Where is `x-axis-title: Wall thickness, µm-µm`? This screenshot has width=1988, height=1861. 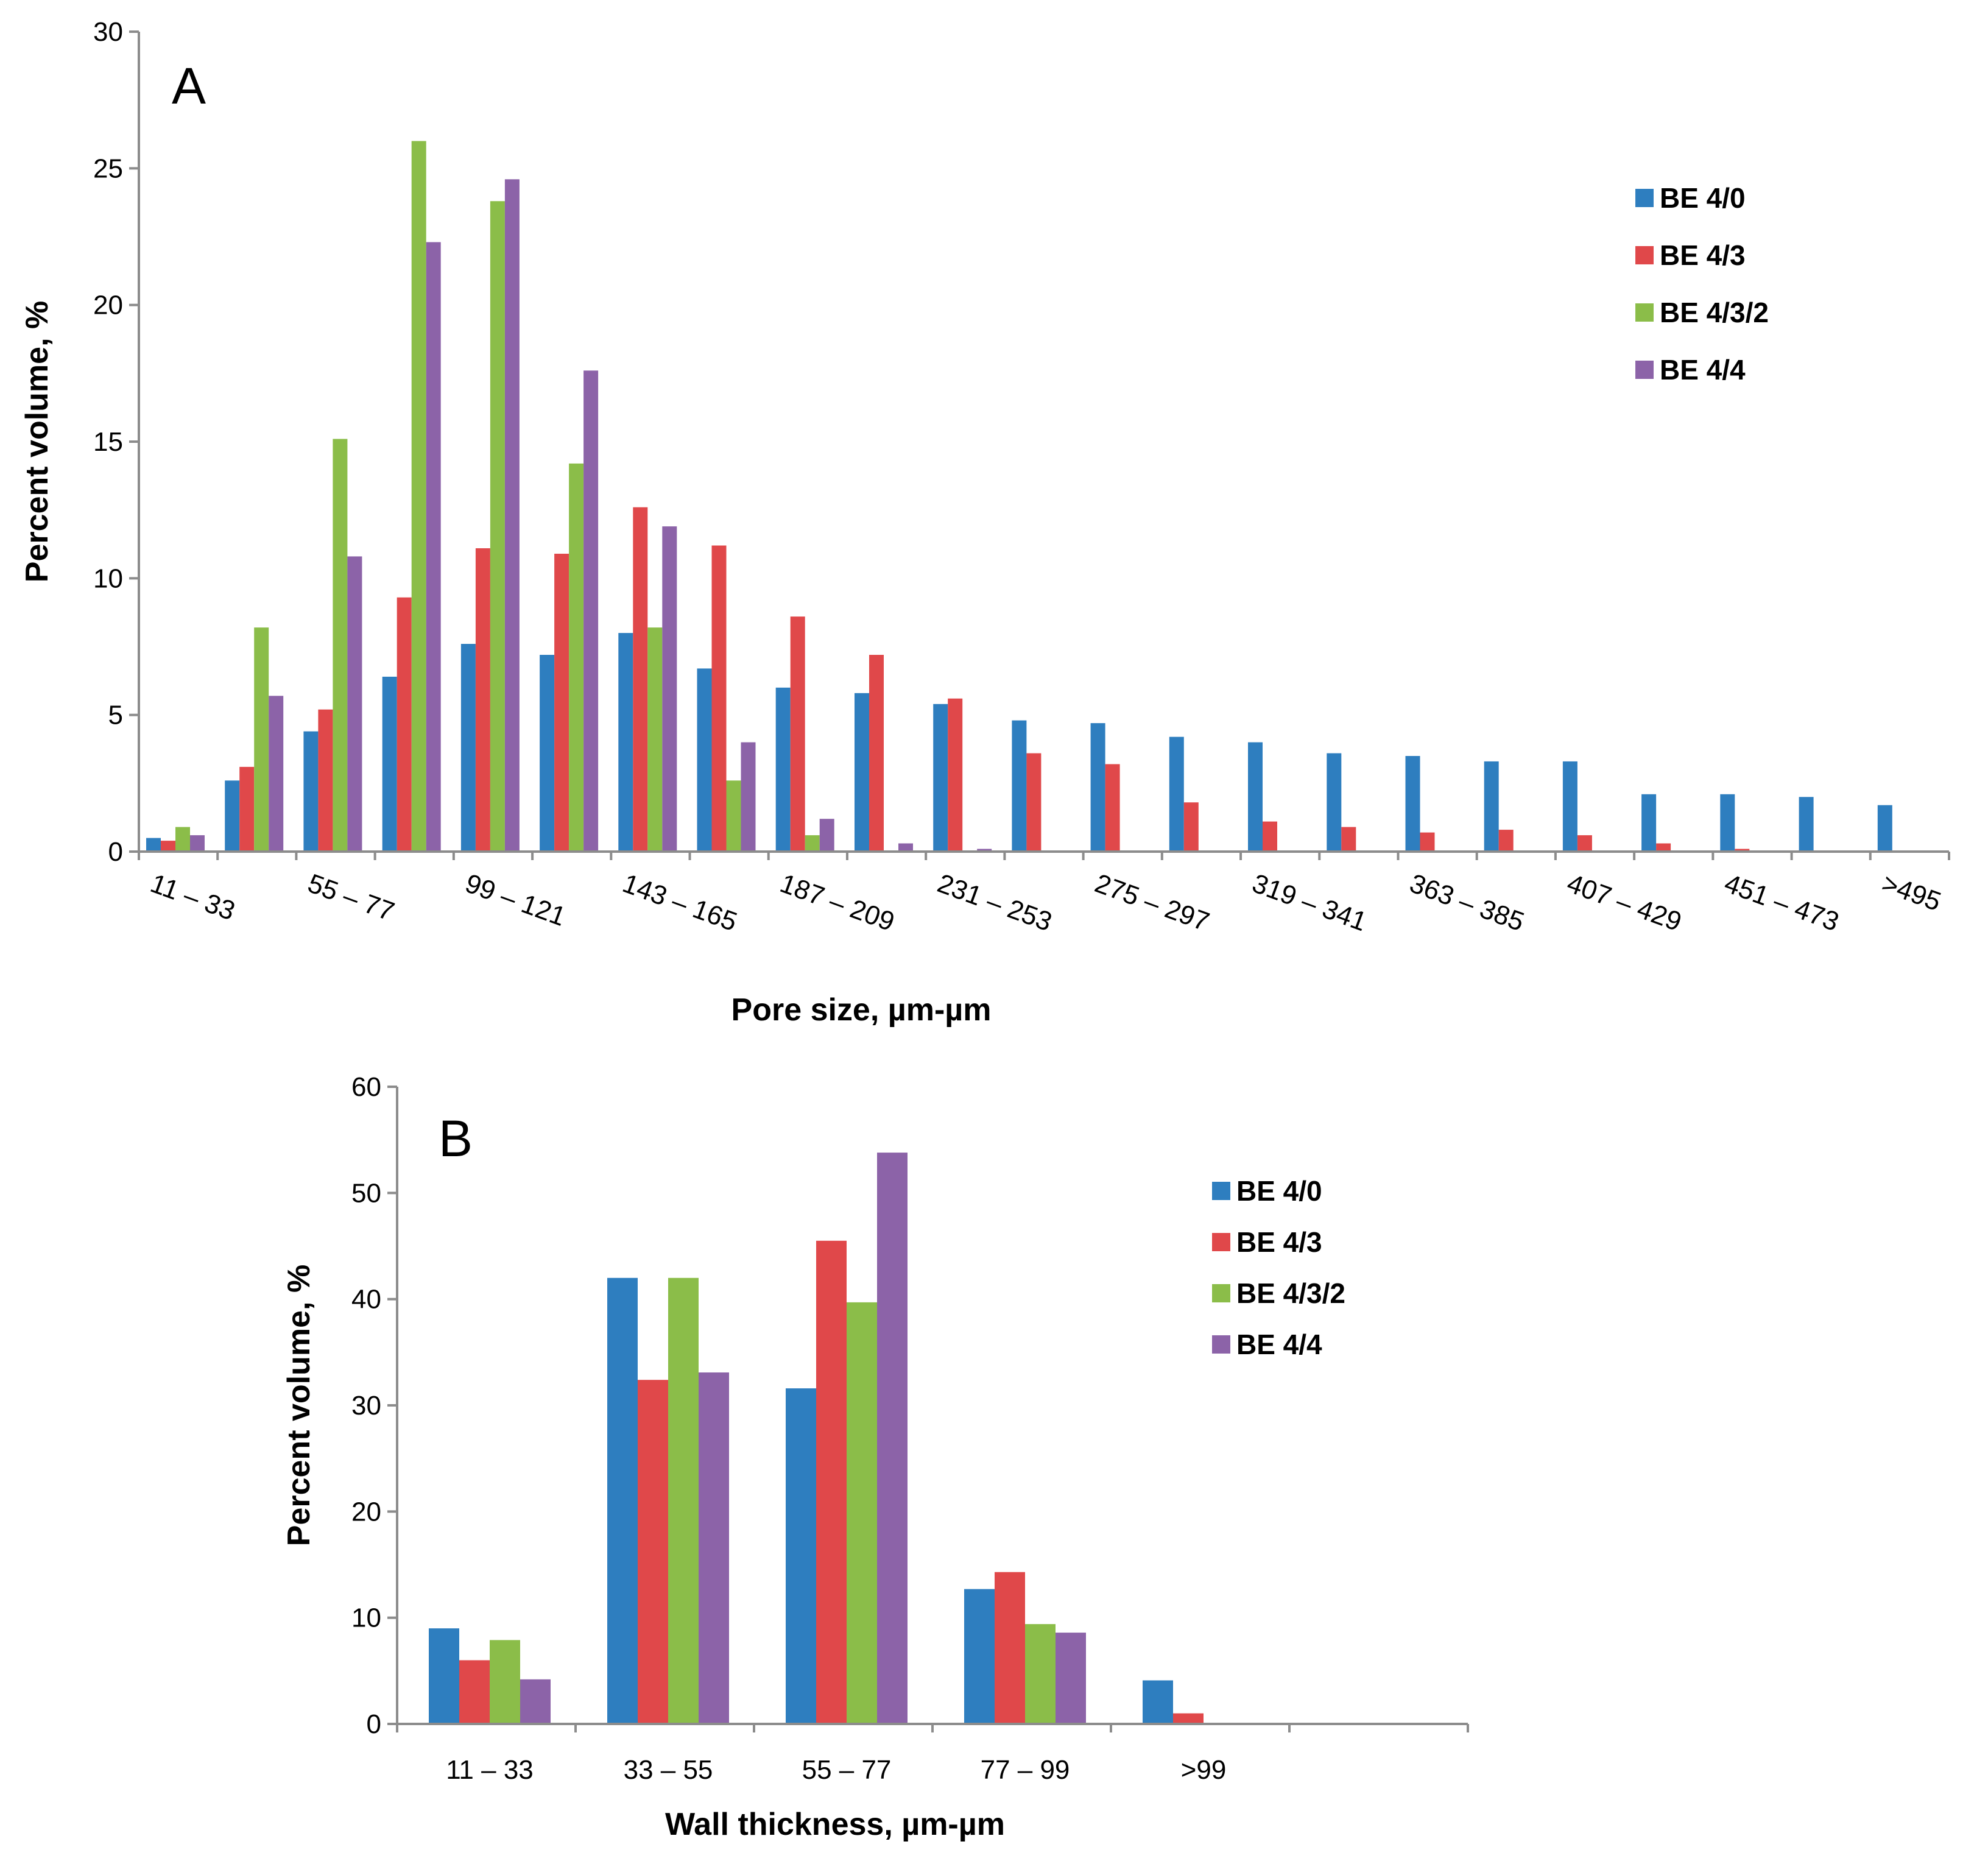
x-axis-title: Wall thickness, µm-µm is located at coordinates (835, 1824).